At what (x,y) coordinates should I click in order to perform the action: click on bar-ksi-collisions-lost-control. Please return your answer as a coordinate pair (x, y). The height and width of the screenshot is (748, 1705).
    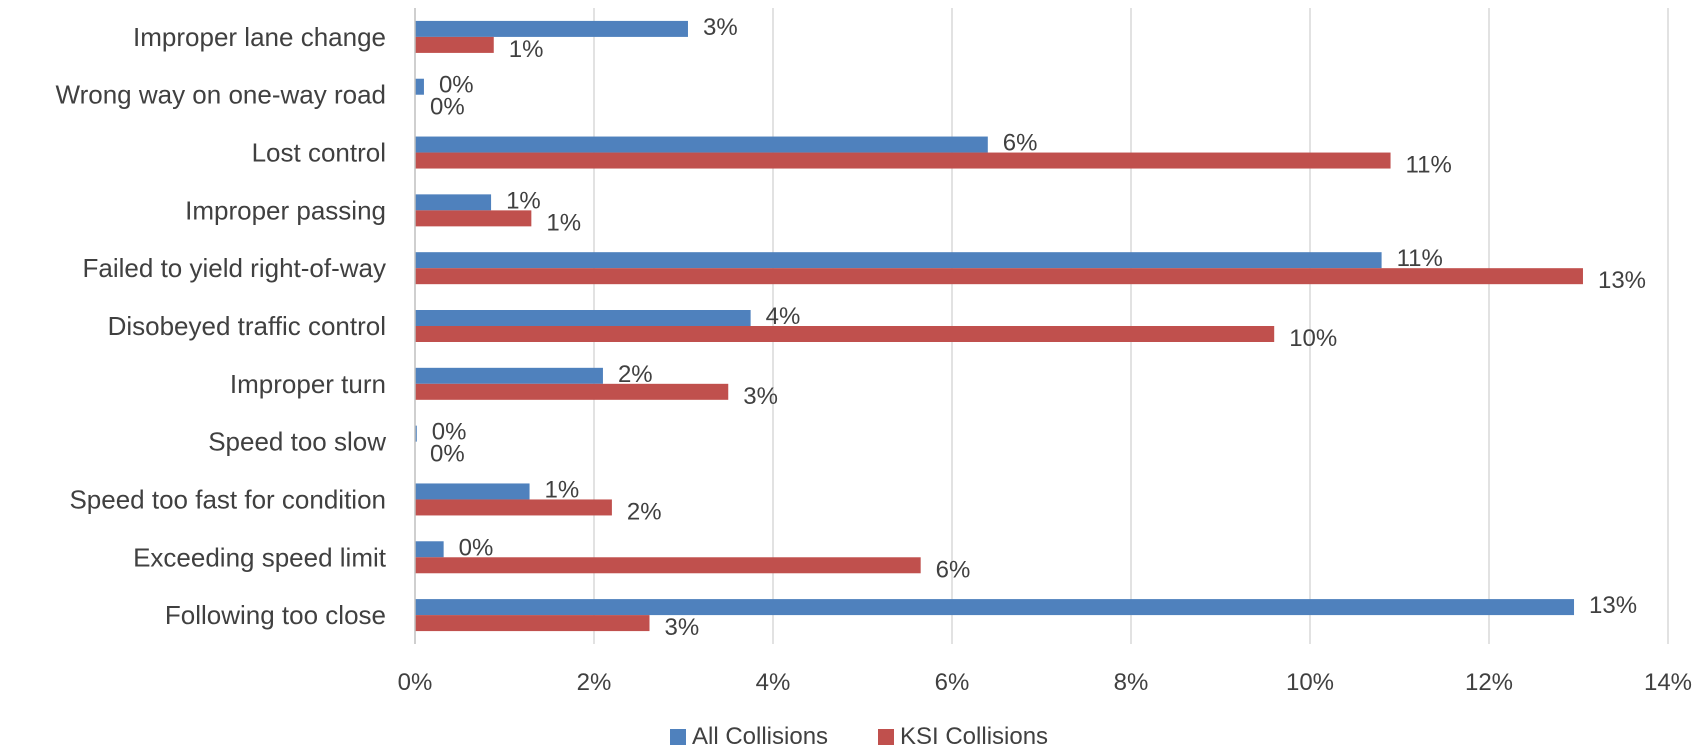
    Looking at the image, I should click on (903, 160).